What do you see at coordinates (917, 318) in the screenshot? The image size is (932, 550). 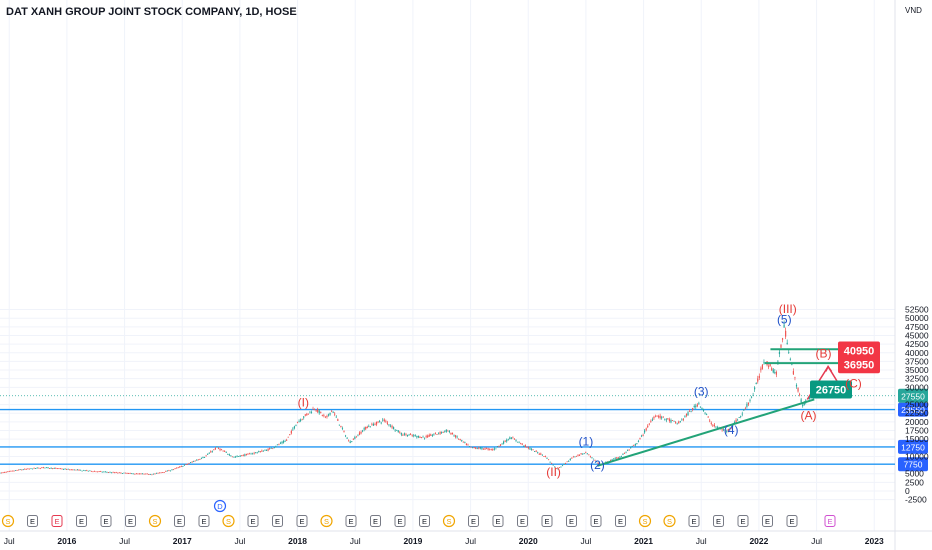 I see `y-tick-label: 50000` at bounding box center [917, 318].